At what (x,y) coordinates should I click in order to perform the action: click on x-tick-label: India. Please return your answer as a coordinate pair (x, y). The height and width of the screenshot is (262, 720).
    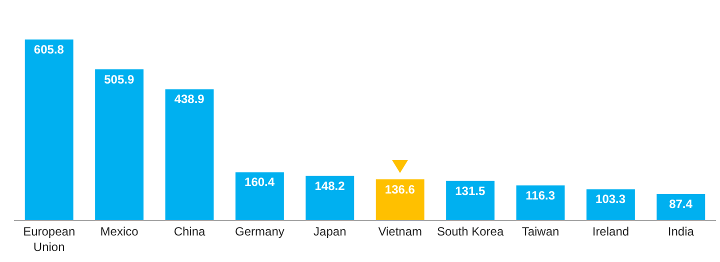
    Looking at the image, I should click on (681, 231).